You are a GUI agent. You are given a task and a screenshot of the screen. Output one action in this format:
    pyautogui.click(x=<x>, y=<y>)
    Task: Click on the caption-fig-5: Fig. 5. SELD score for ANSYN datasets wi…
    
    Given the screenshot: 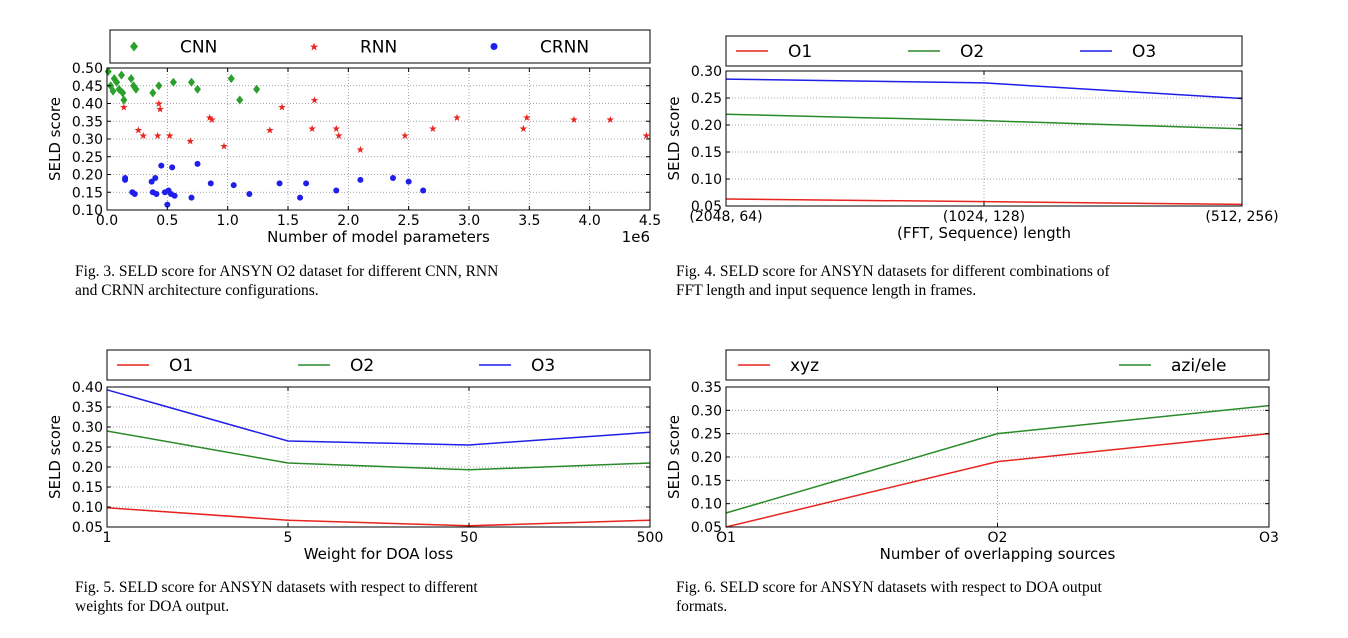 What is the action you would take?
    pyautogui.click(x=365, y=597)
    